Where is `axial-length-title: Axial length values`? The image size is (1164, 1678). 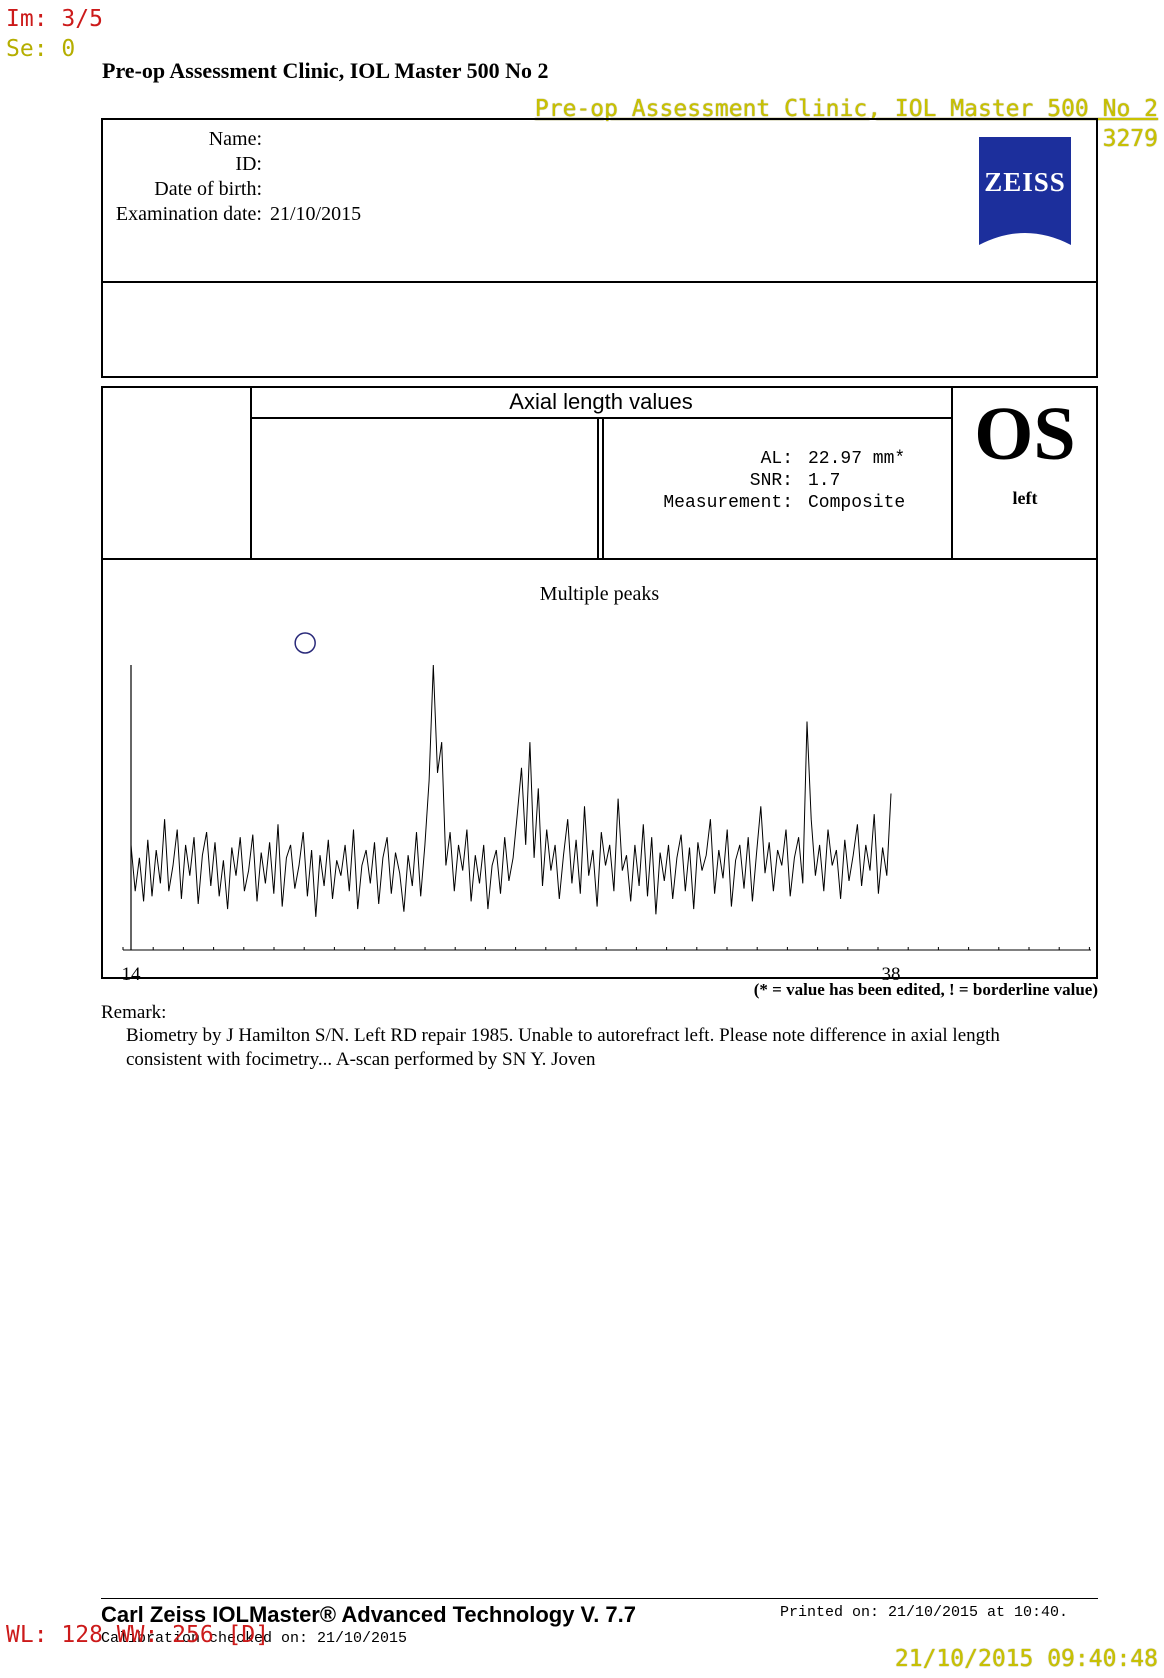
axial-length-title: Axial length values is located at coordinates (601, 401).